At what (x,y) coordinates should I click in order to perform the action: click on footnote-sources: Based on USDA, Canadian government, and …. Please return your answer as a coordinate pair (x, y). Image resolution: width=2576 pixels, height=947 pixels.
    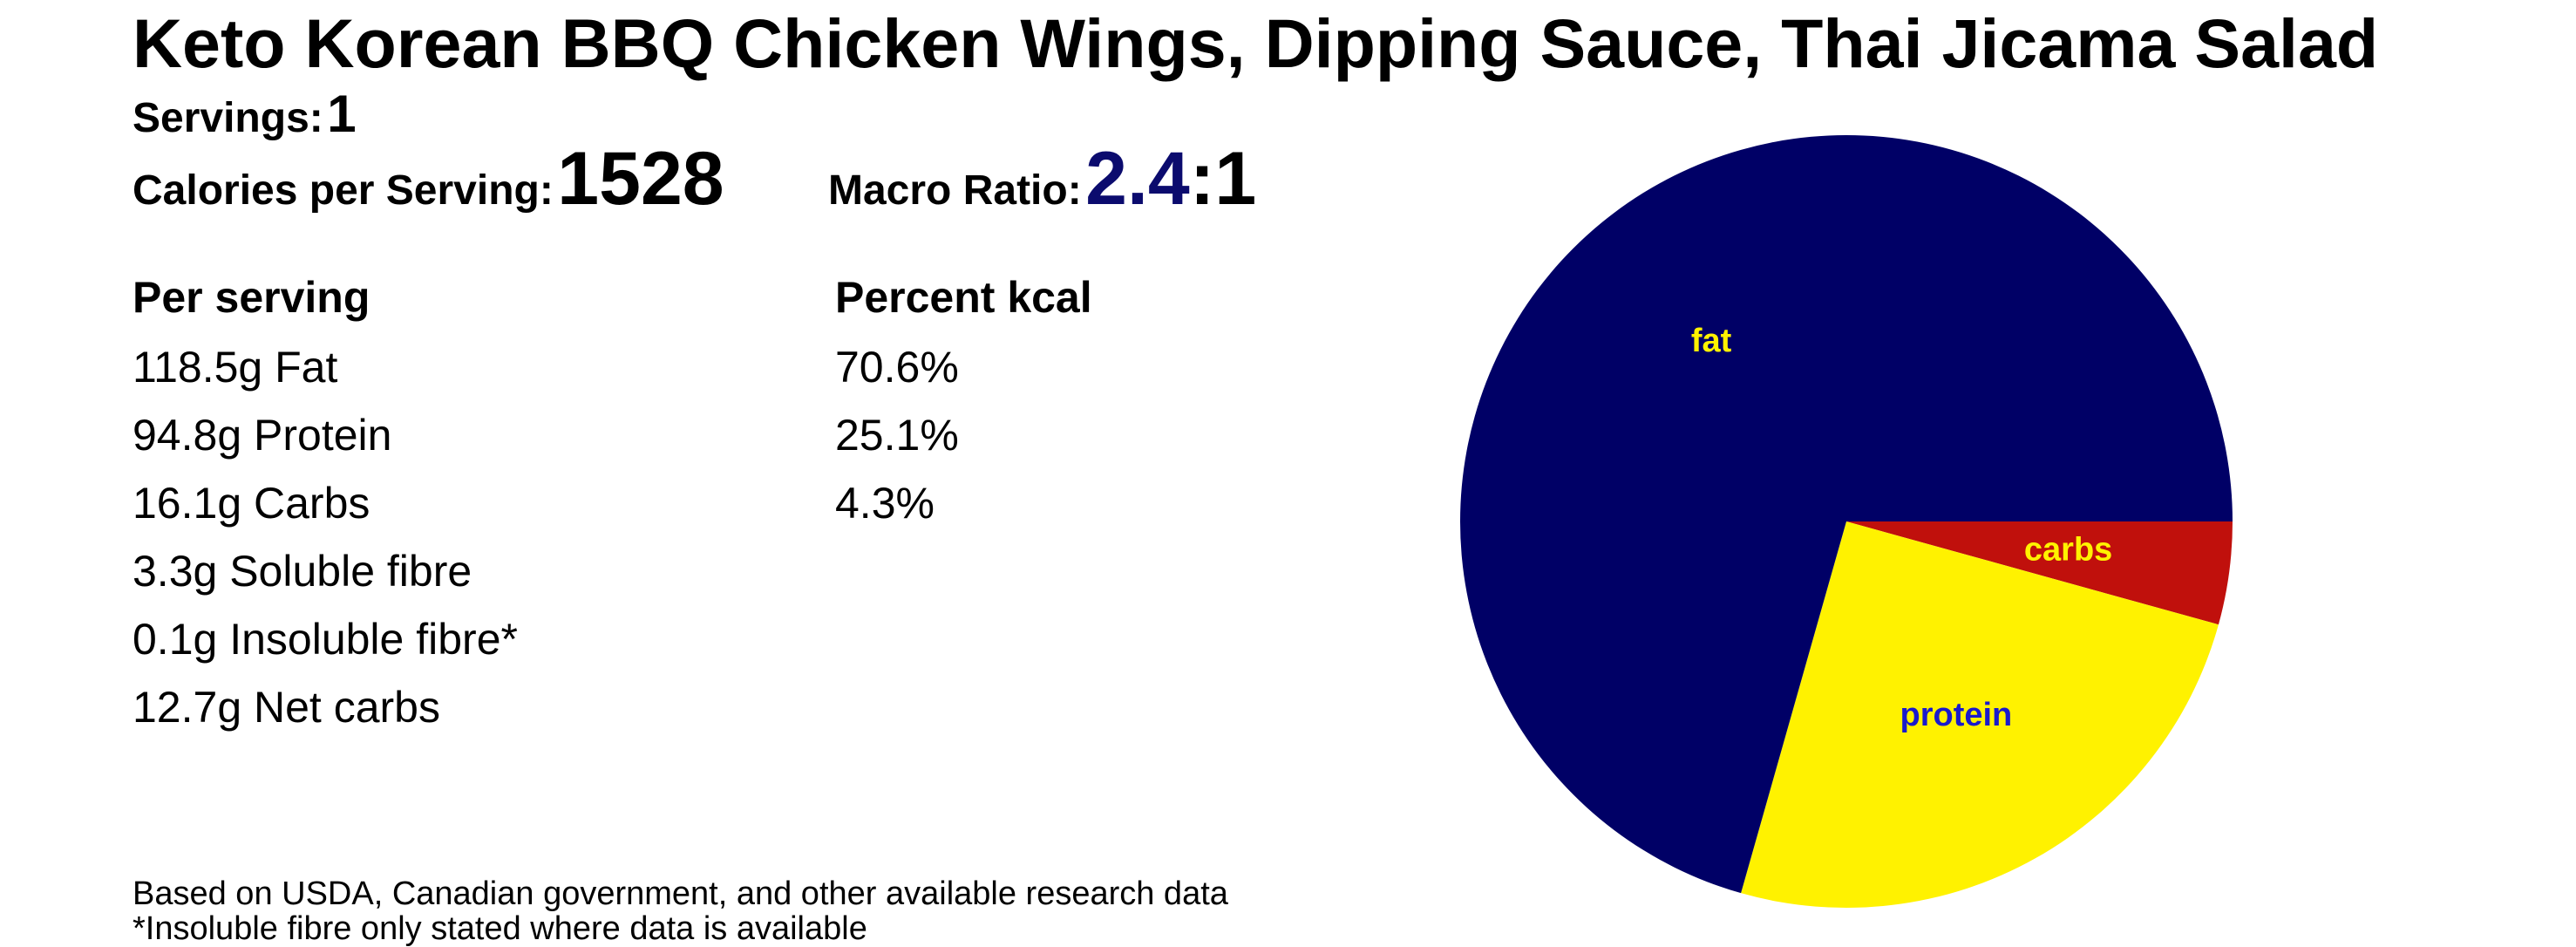
    Looking at the image, I should click on (680, 893).